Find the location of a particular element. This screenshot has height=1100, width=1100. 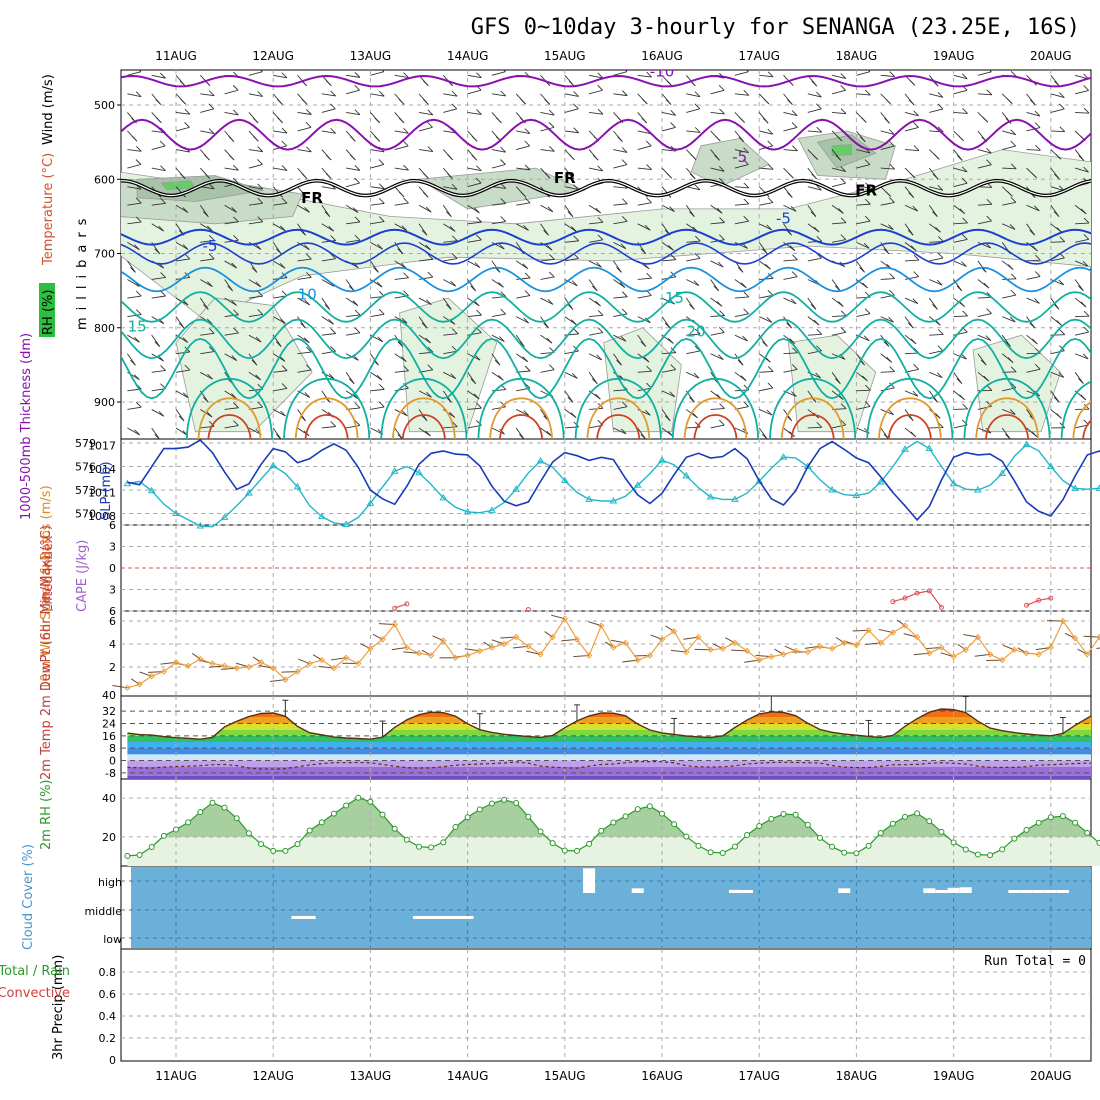

high-cloud-bar is located at coordinates (734, 891).